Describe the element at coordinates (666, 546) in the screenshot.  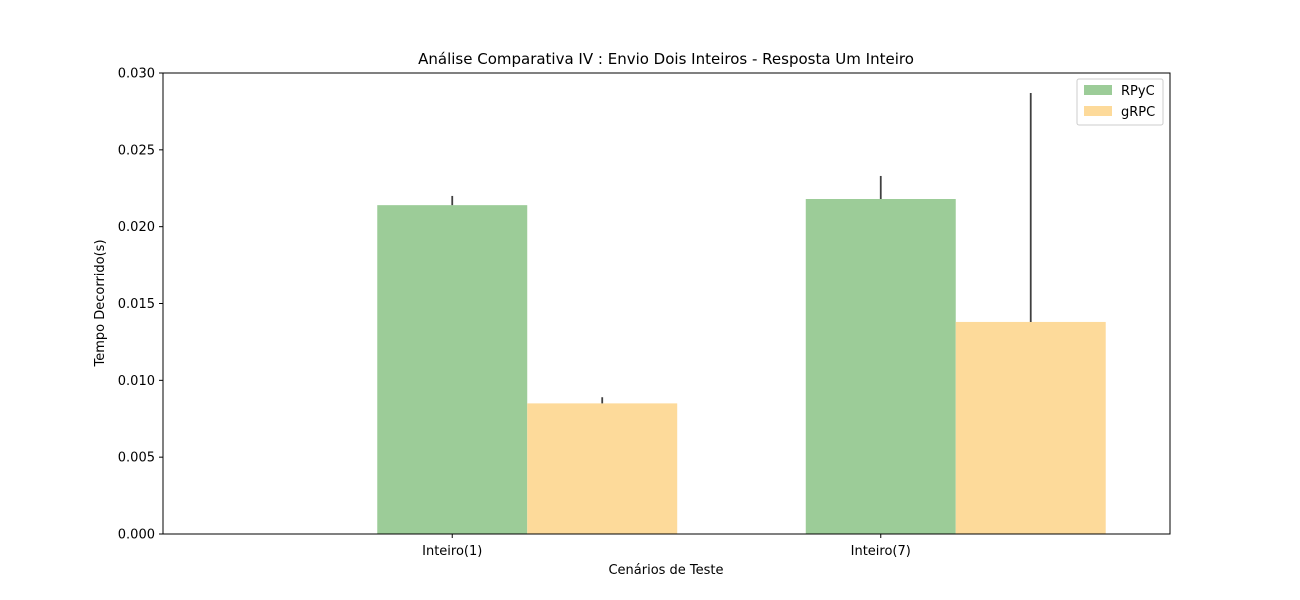
I see `x-axis: Inteiro(1) Inteiro(7)` at that location.